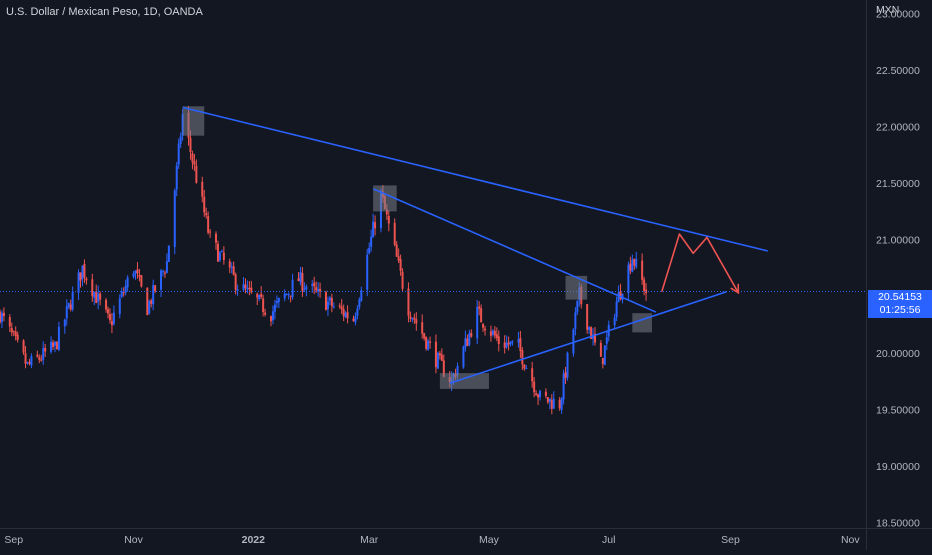 The height and width of the screenshot is (555, 932). Describe the element at coordinates (514, 250) in the screenshot. I see `trendline` at that location.